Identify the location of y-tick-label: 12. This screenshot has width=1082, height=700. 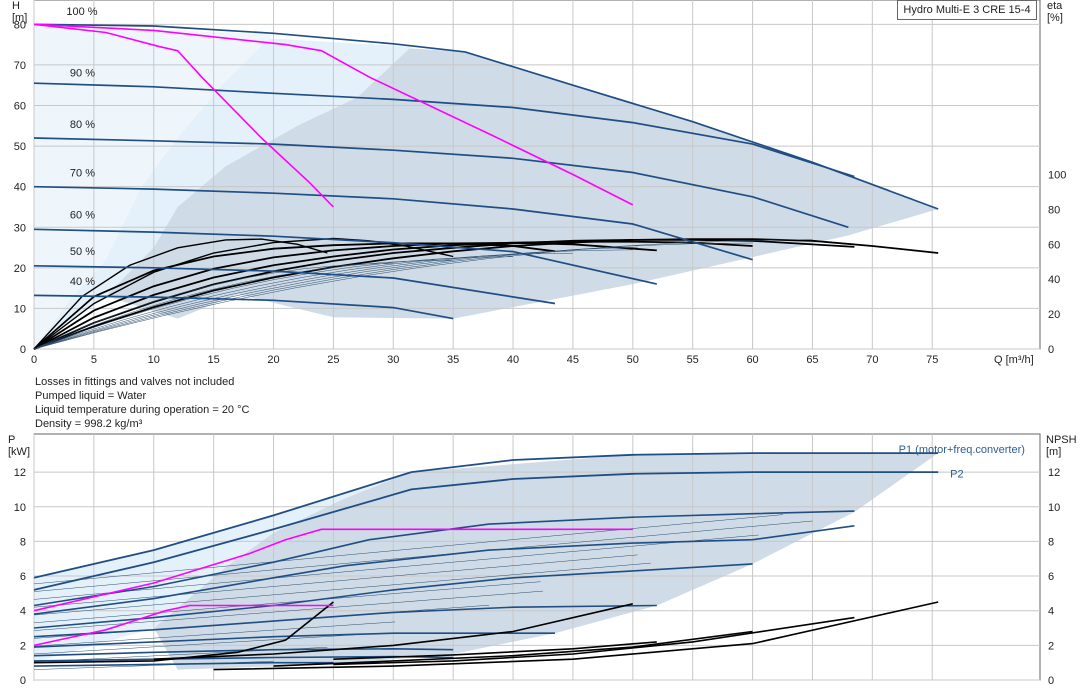
(20, 473).